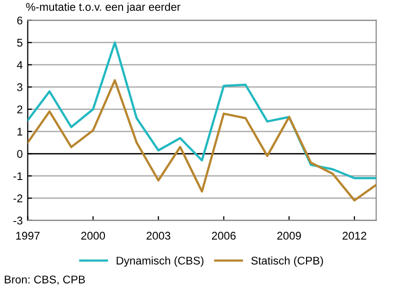  I want to click on y-tick-label: 4, so click(19, 65).